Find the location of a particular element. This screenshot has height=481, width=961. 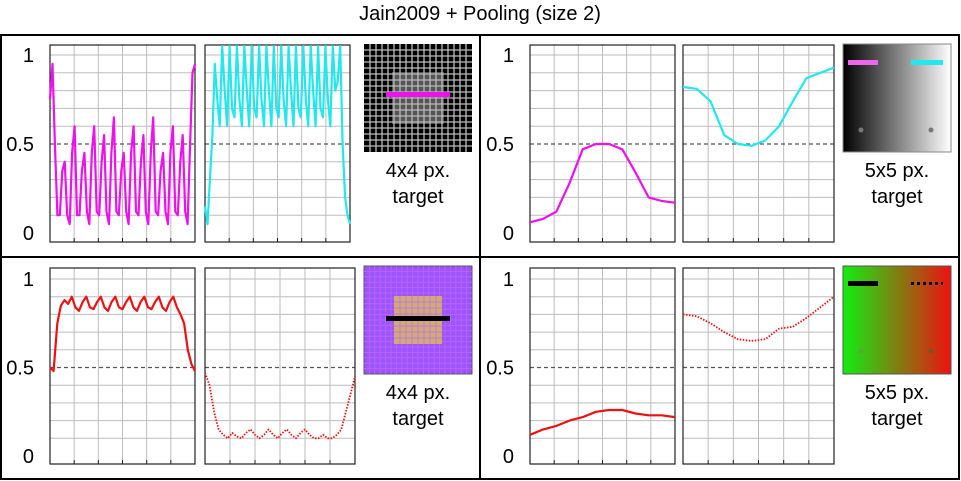

purple-orange-grid-target-icon is located at coordinates (418, 320).